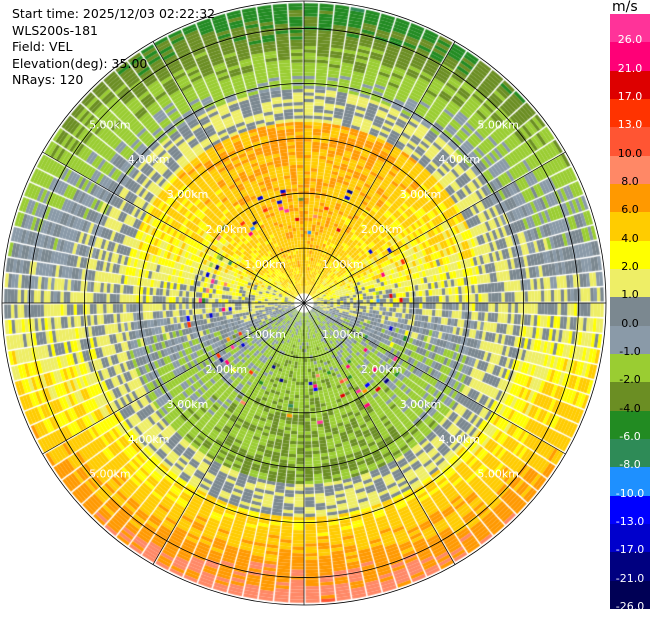  Describe the element at coordinates (630, 96) in the screenshot. I see `colorbar-tick-label: 17.0` at that location.